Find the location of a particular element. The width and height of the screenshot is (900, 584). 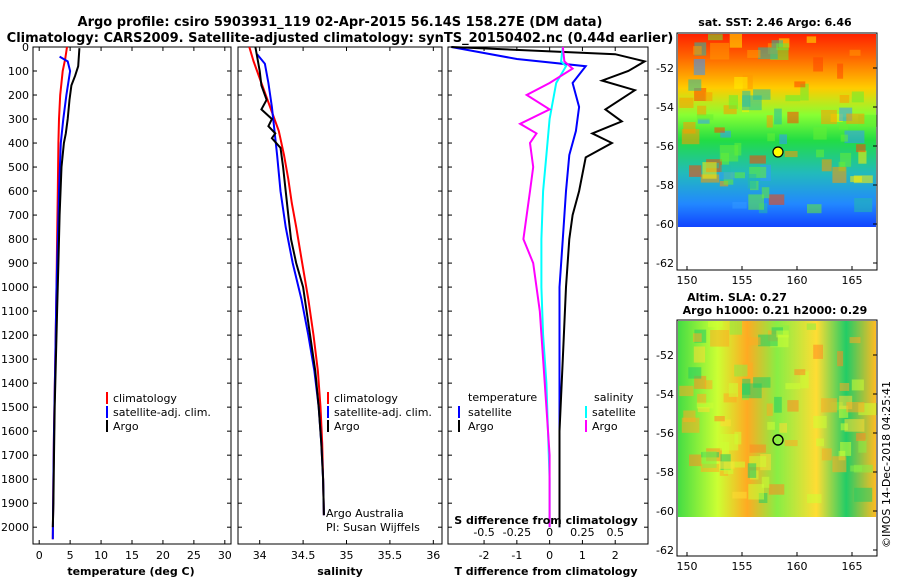

lat-tick-label: -56 is located at coordinates (665, 146).